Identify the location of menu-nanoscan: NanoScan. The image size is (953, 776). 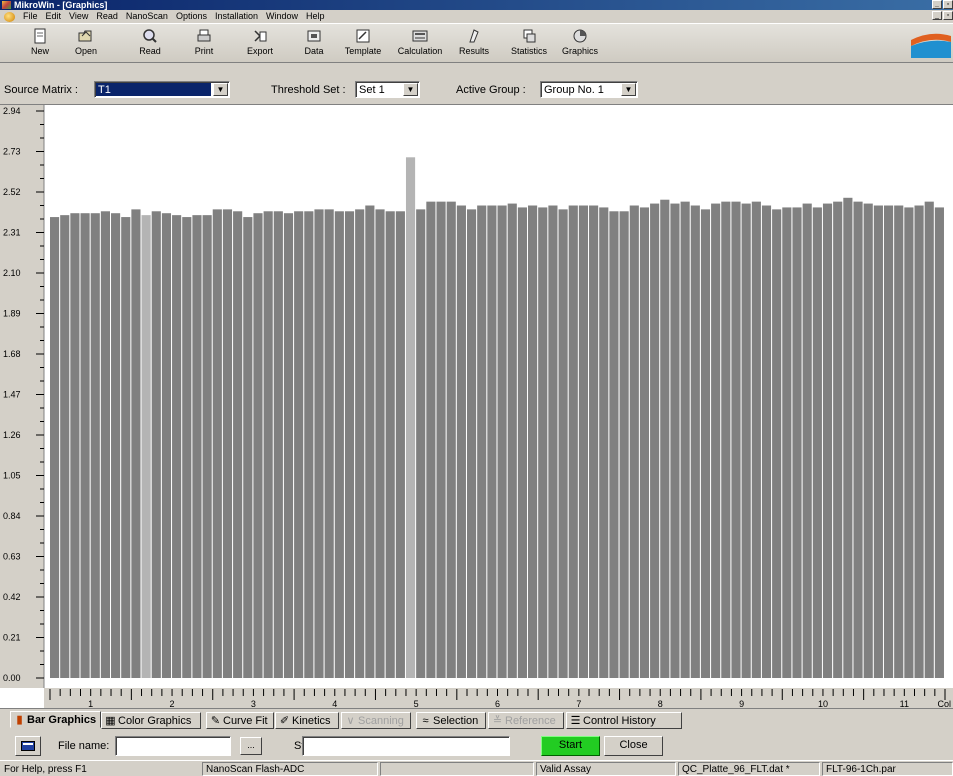
(146, 16).